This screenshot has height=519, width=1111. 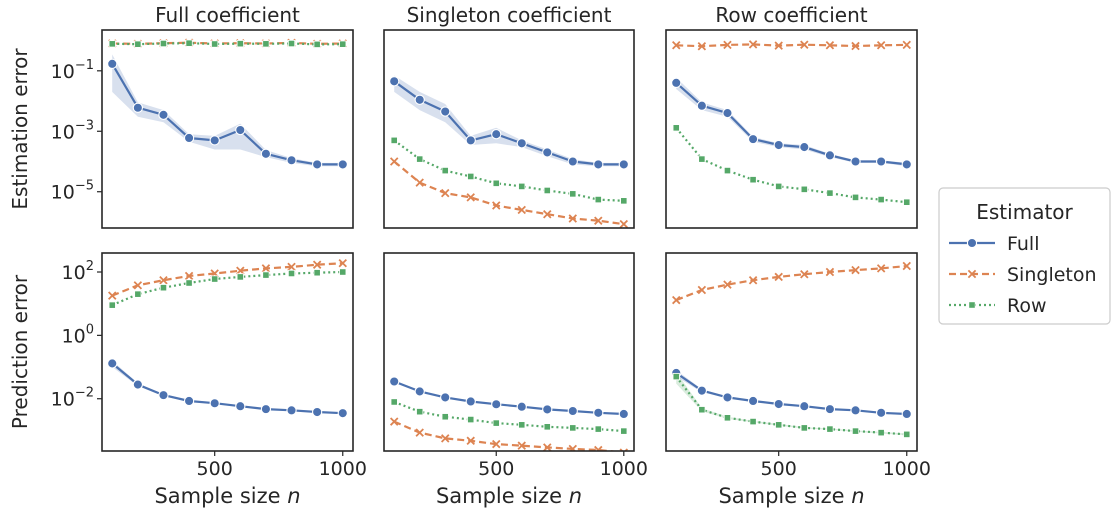 I want to click on x-tick-label: 500, so click(x=496, y=469).